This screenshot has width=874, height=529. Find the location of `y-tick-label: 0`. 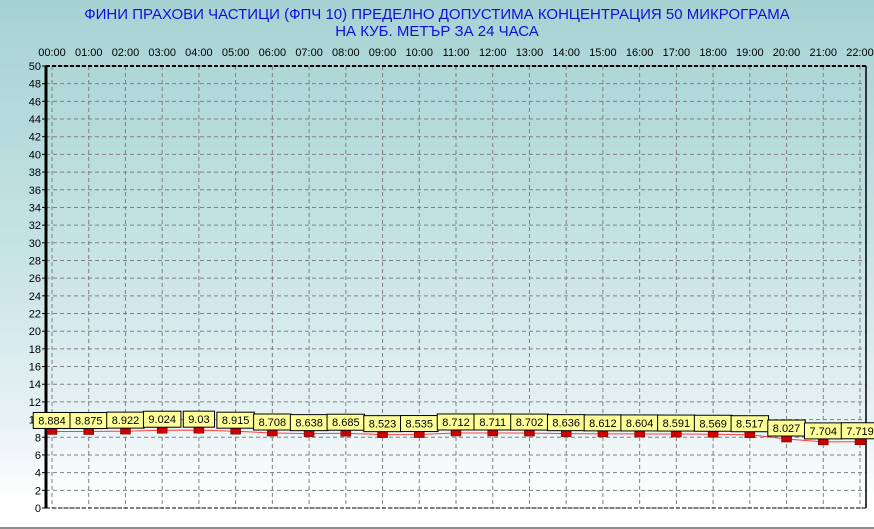

y-tick-label: 0 is located at coordinates (38, 509).